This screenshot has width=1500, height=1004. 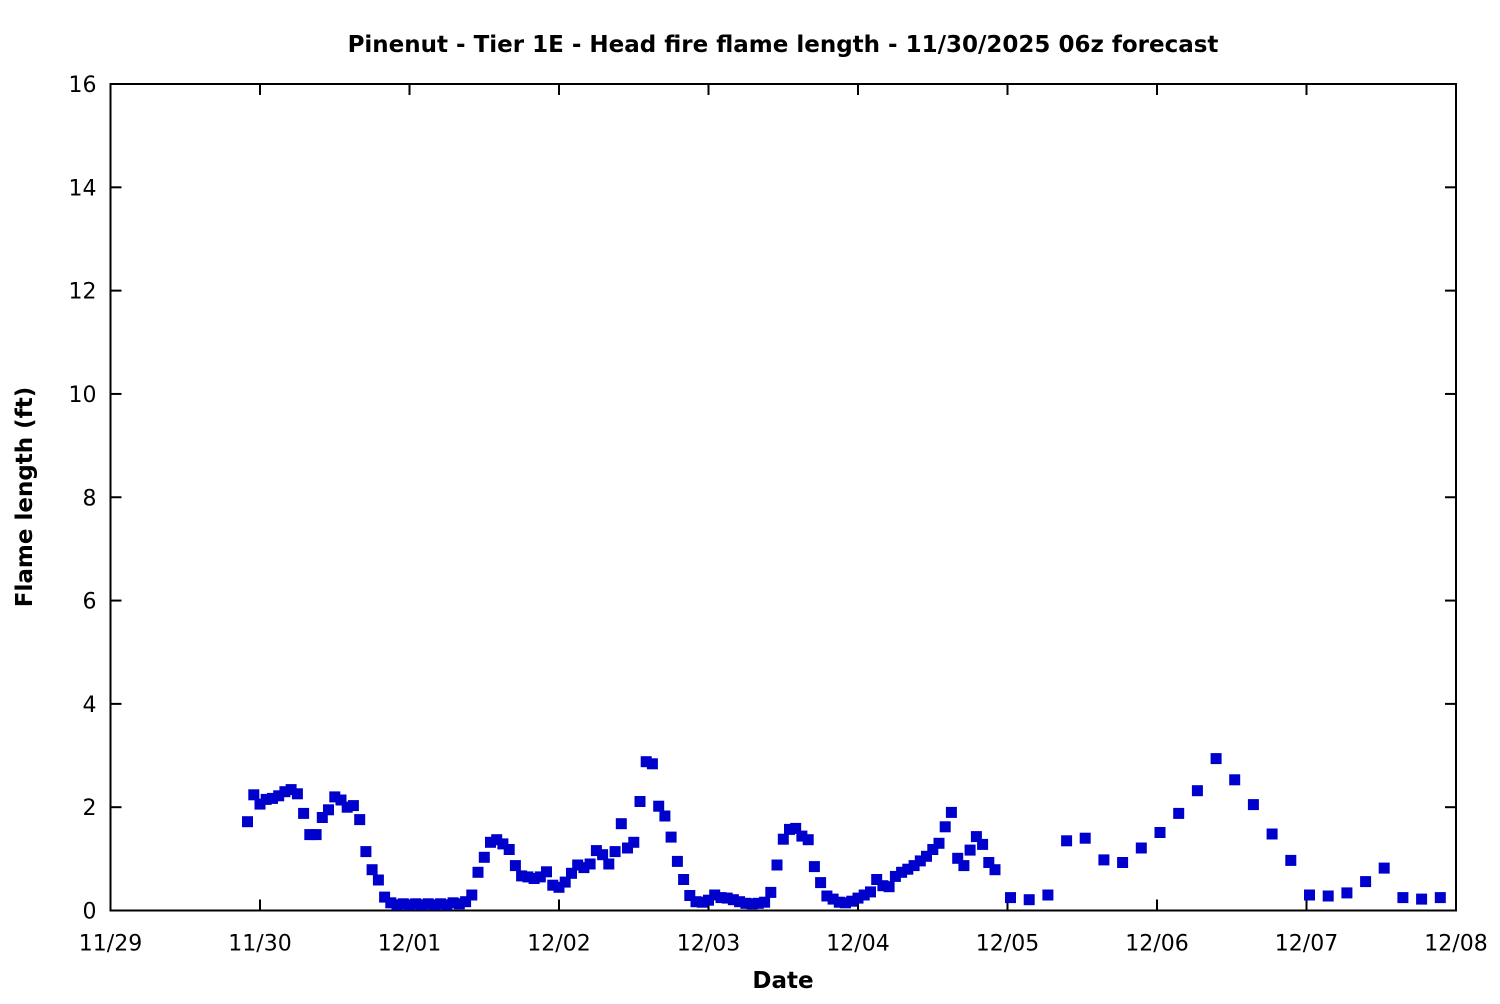 I want to click on x-tick-label: 12/05, so click(x=1007, y=944).